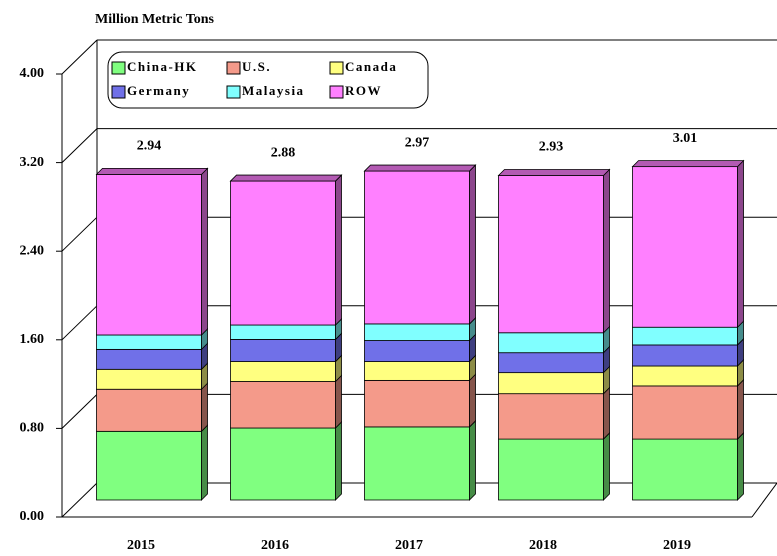 The height and width of the screenshot is (556, 777). I want to click on total-label: 2.93, so click(551, 147).